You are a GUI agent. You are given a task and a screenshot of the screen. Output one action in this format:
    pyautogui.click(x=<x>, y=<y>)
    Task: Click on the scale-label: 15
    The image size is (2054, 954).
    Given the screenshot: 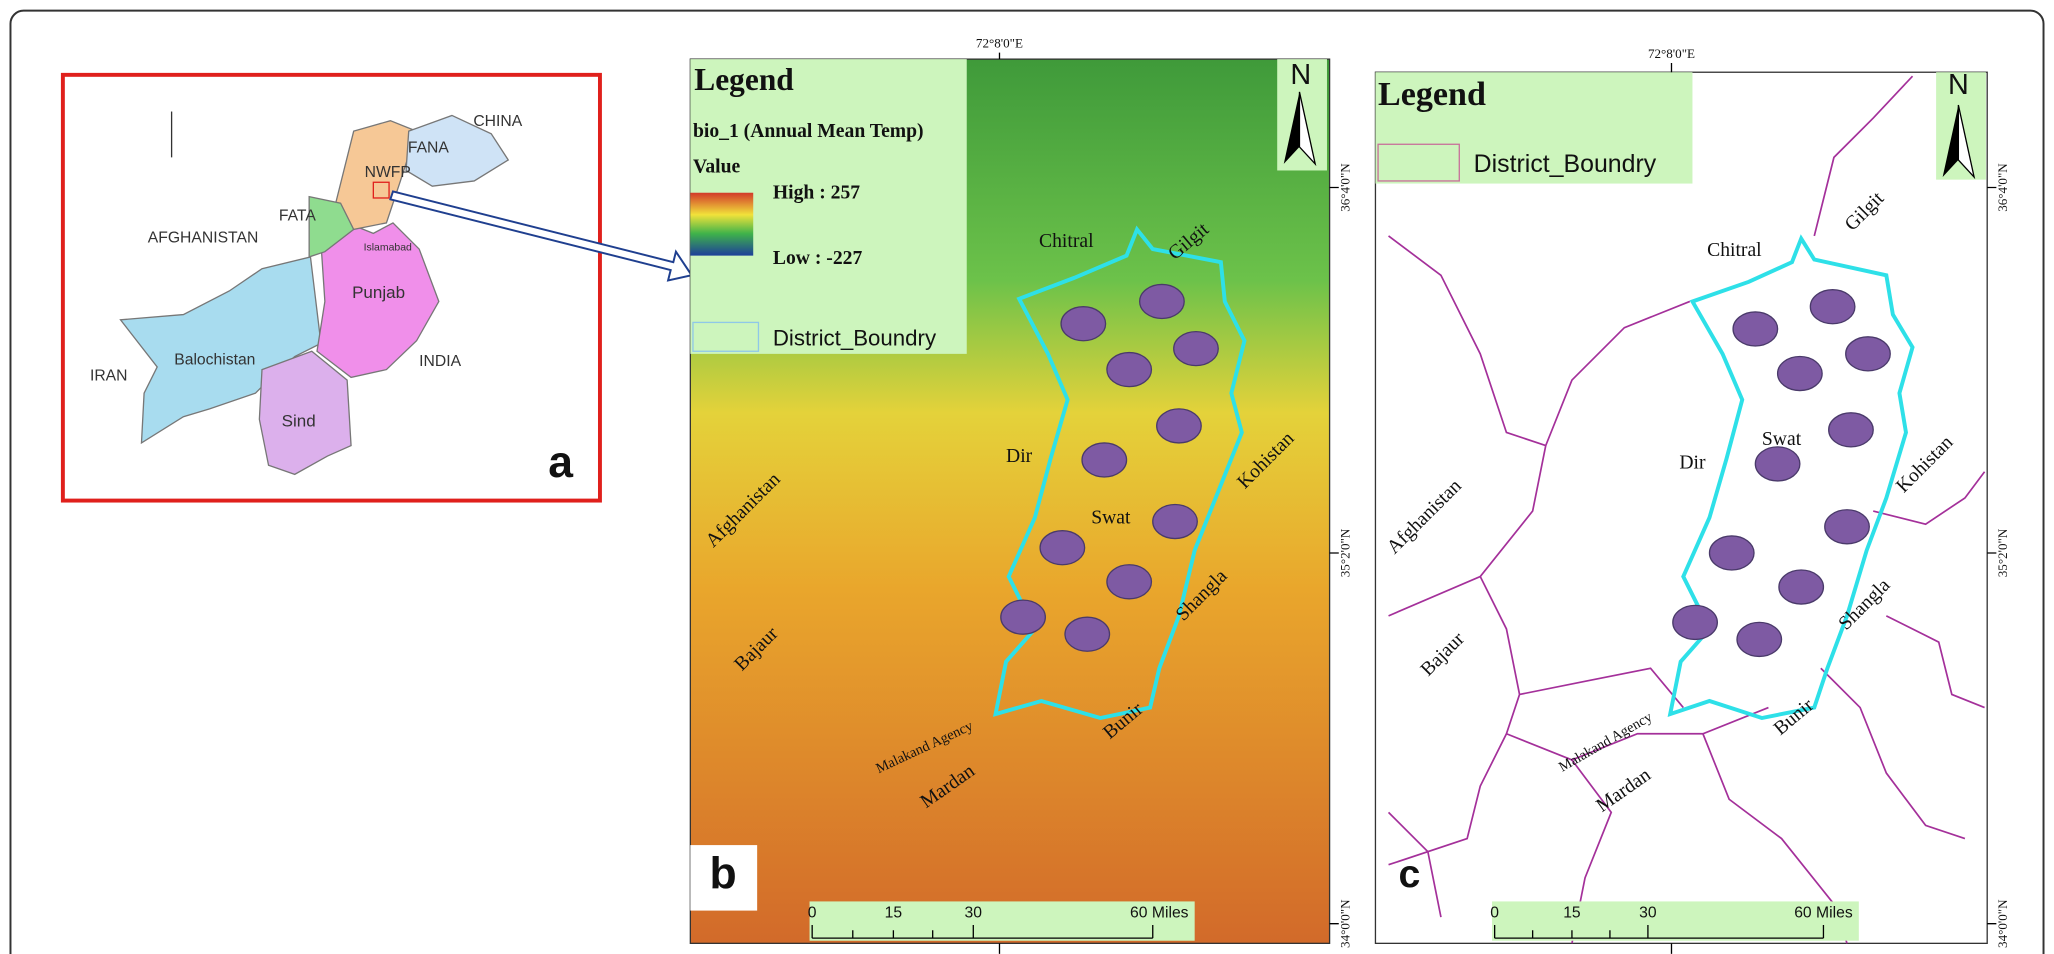 What is the action you would take?
    pyautogui.click(x=894, y=912)
    